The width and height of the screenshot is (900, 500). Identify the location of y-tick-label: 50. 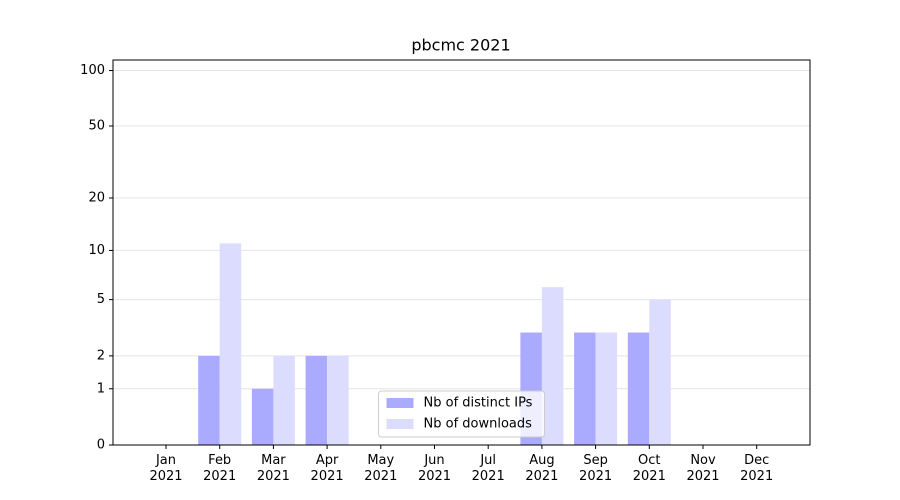
(96, 125).